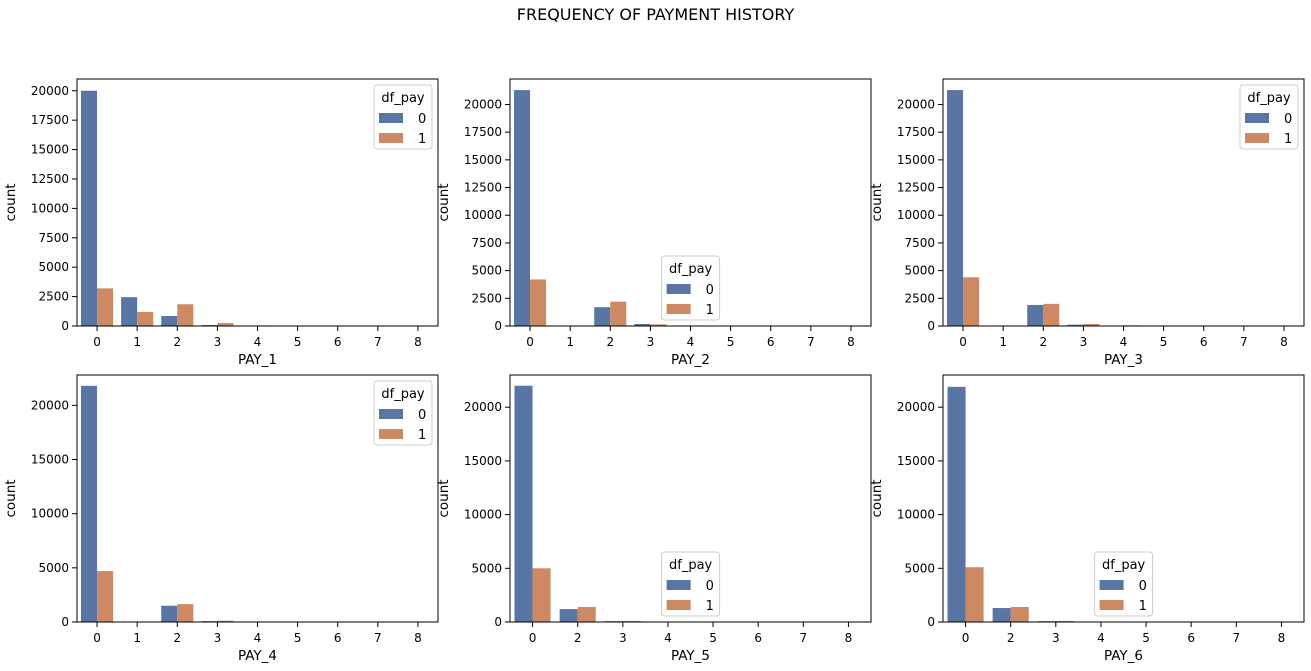  Describe the element at coordinates (483, 188) in the screenshot. I see `y-tick-label: 12500` at that location.